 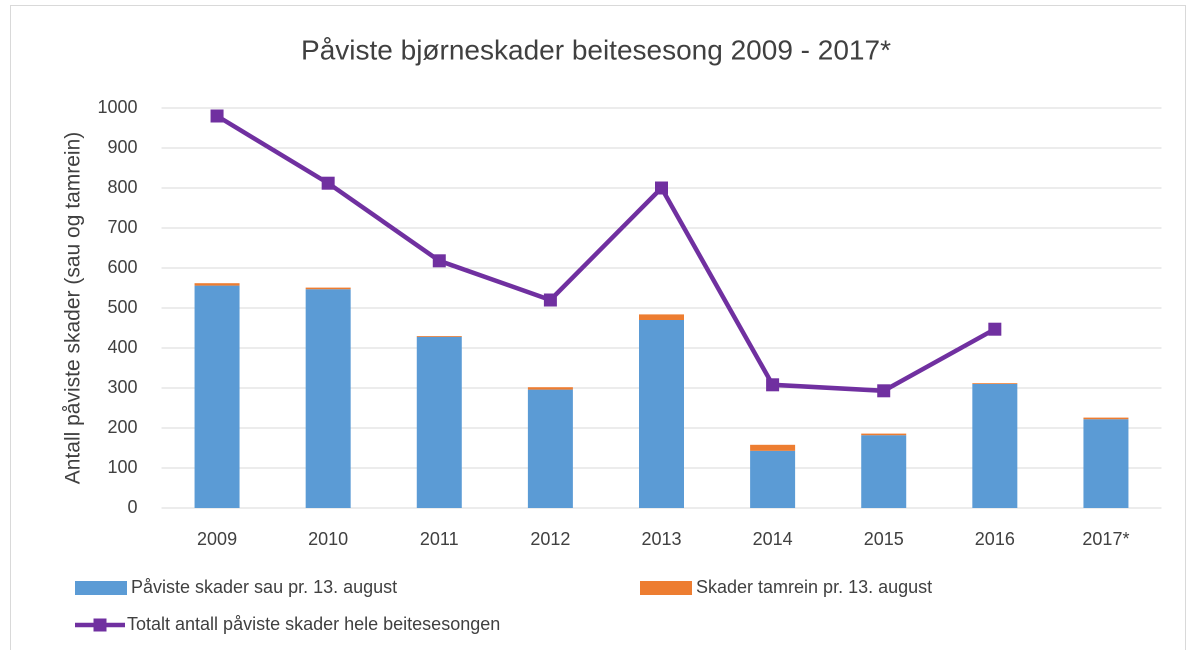 I want to click on y-tick-label: 0, so click(x=132, y=507).